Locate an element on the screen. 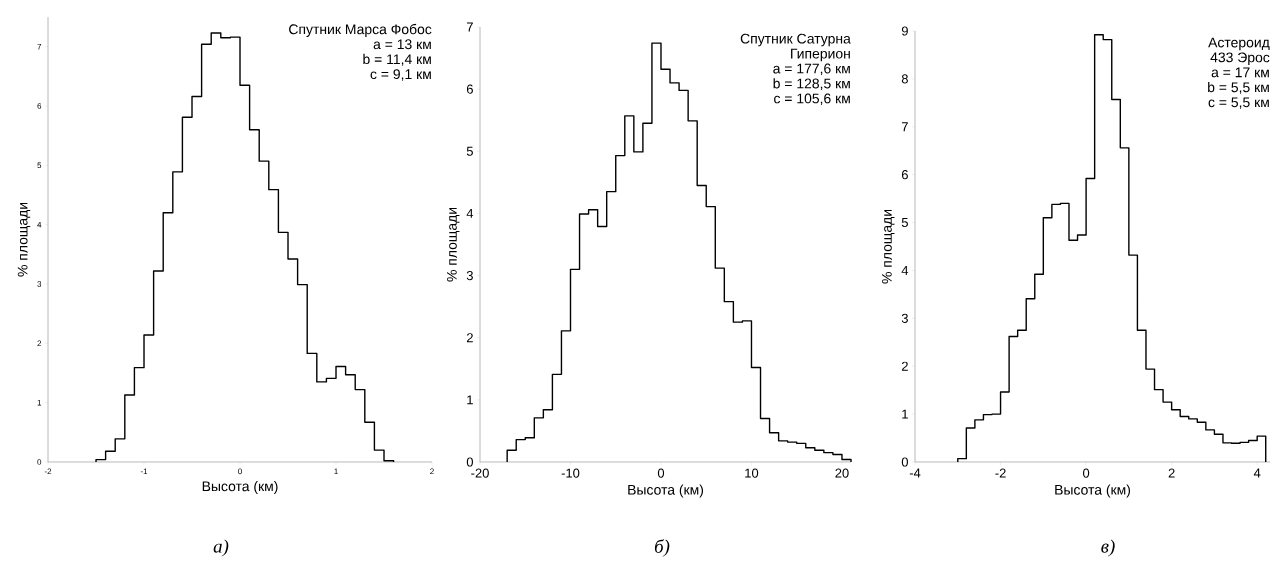 The height and width of the screenshot is (570, 1275). annotation: b = 128,5 км is located at coordinates (811, 84).